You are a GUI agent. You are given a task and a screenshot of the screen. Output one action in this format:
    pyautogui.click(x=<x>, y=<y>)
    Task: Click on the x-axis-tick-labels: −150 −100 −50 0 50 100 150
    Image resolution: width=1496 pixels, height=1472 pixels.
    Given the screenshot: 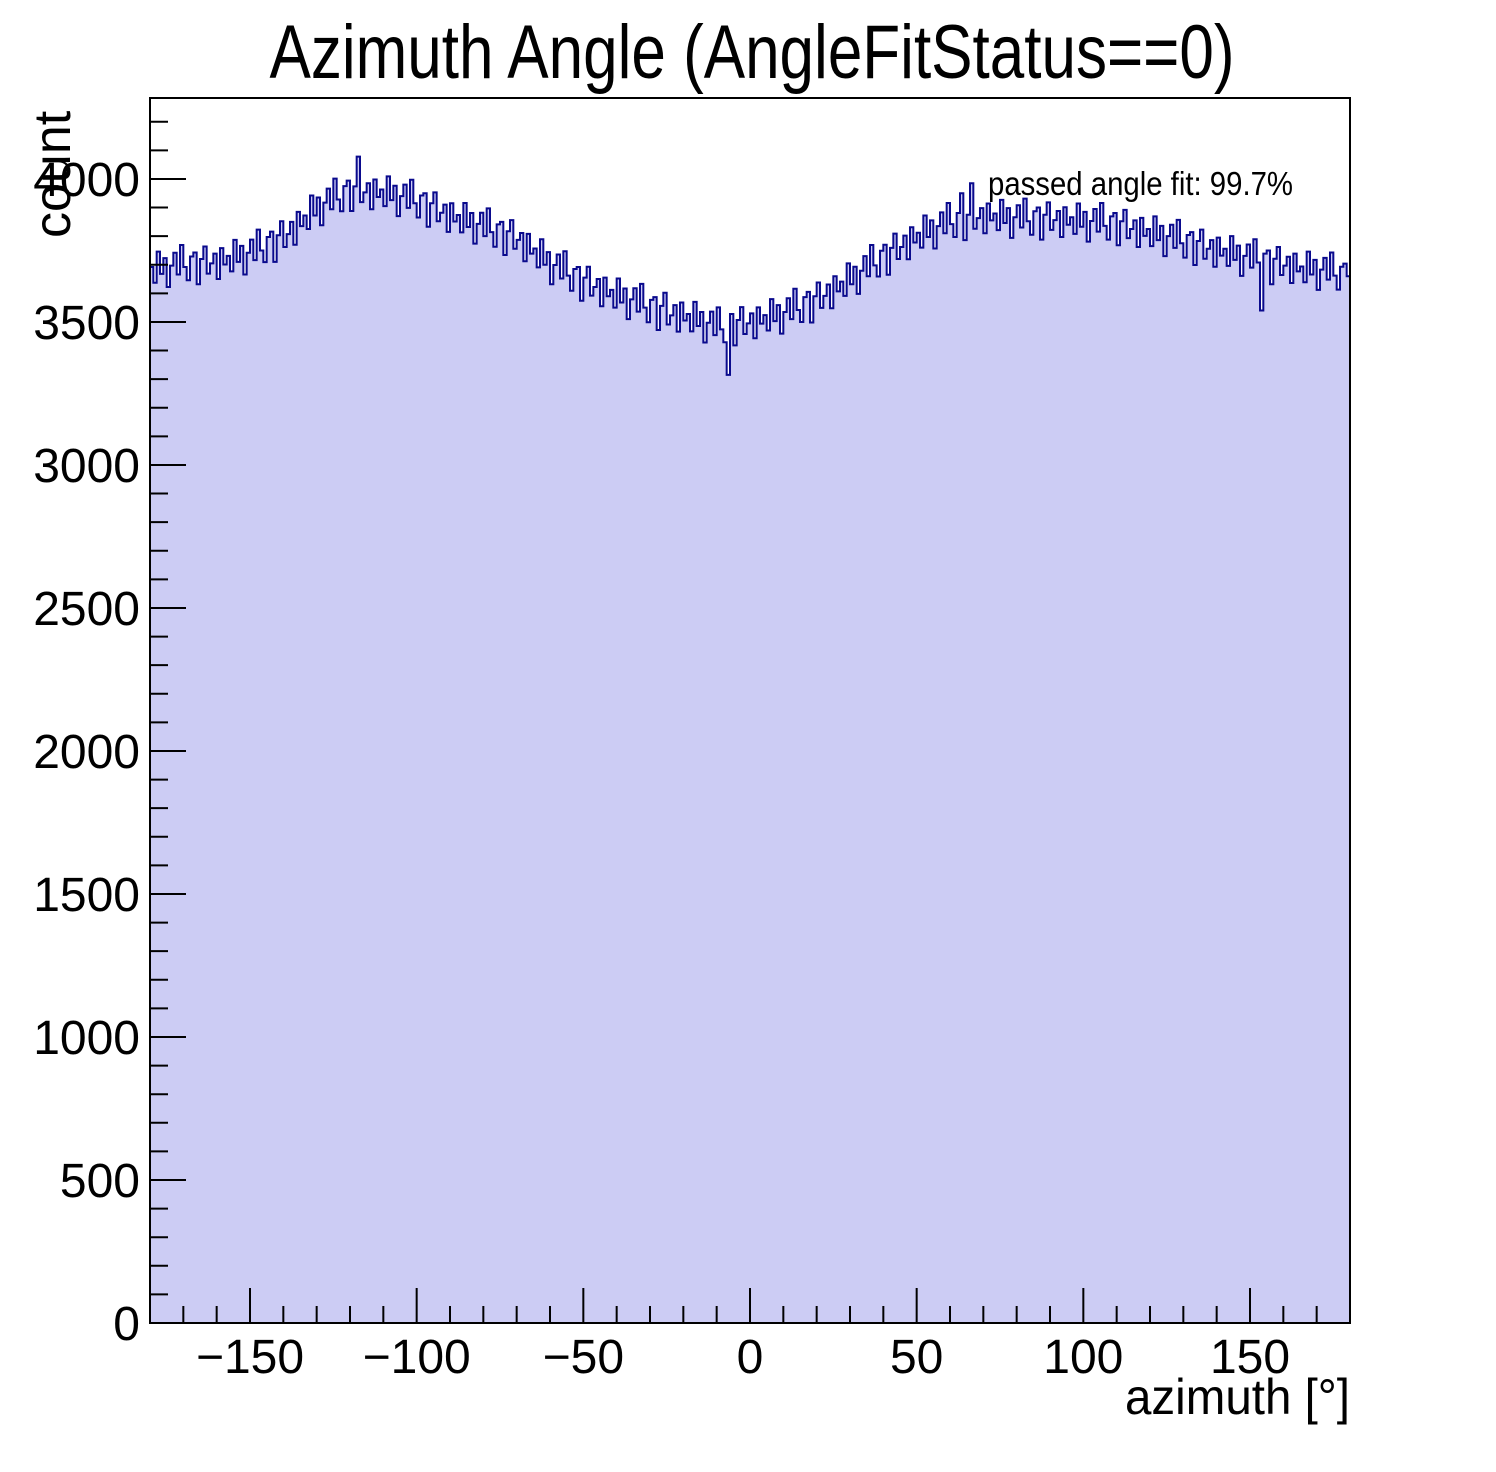 What is the action you would take?
    pyautogui.click(x=743, y=1357)
    